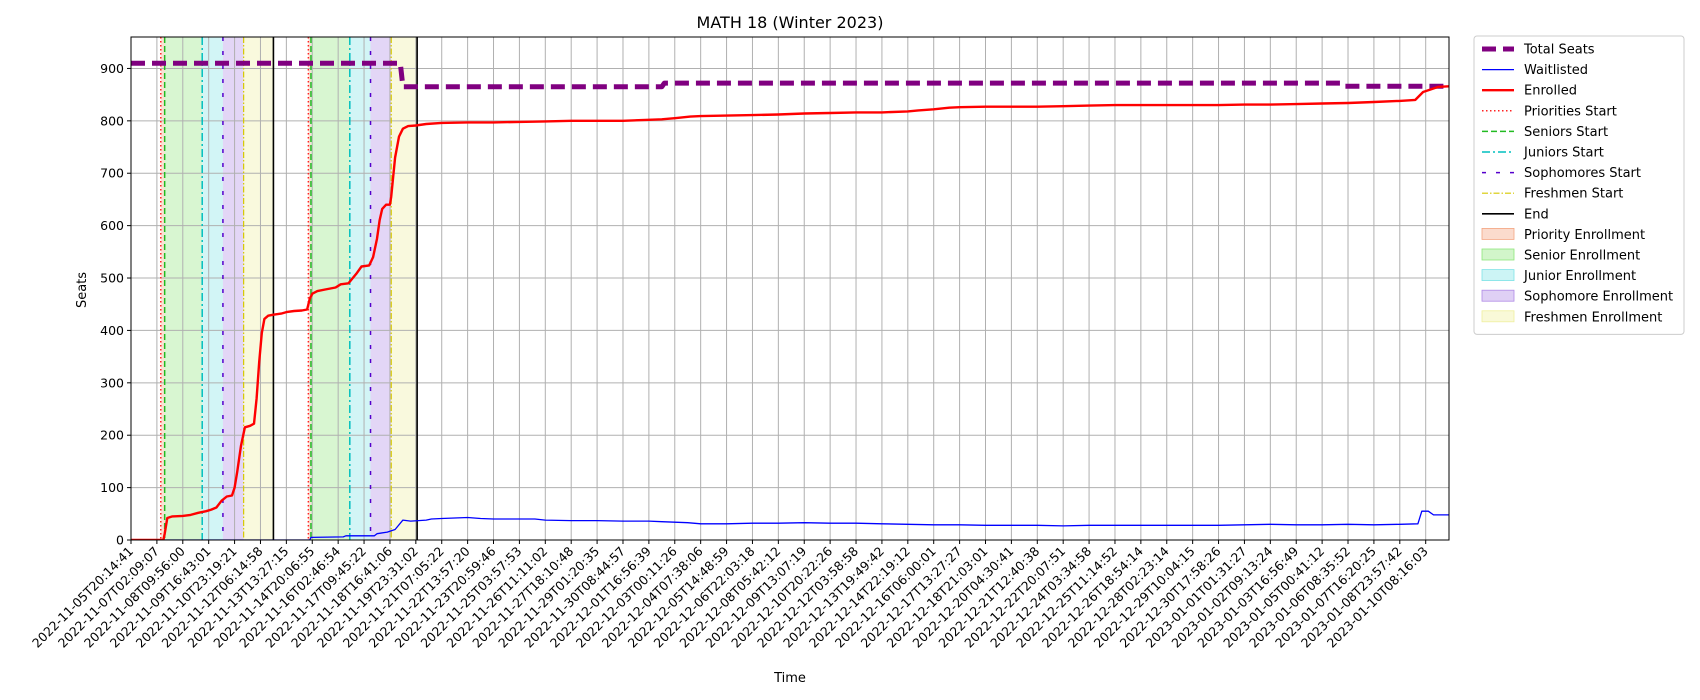  I want to click on y-tick-label-5: 500, so click(112, 278).